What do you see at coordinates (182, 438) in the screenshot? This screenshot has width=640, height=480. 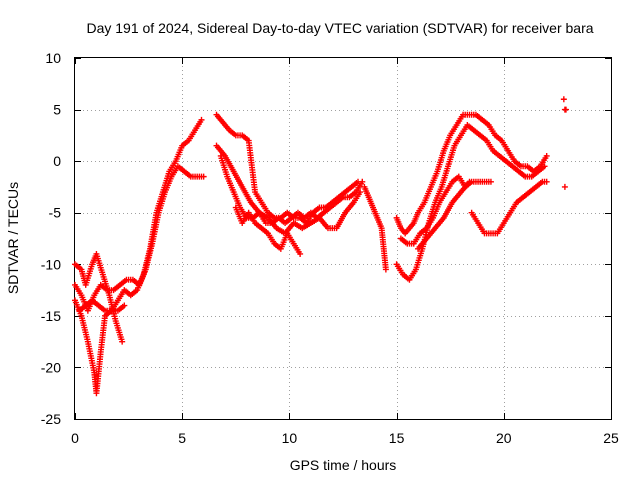 I see `x-tick-label: 5` at bounding box center [182, 438].